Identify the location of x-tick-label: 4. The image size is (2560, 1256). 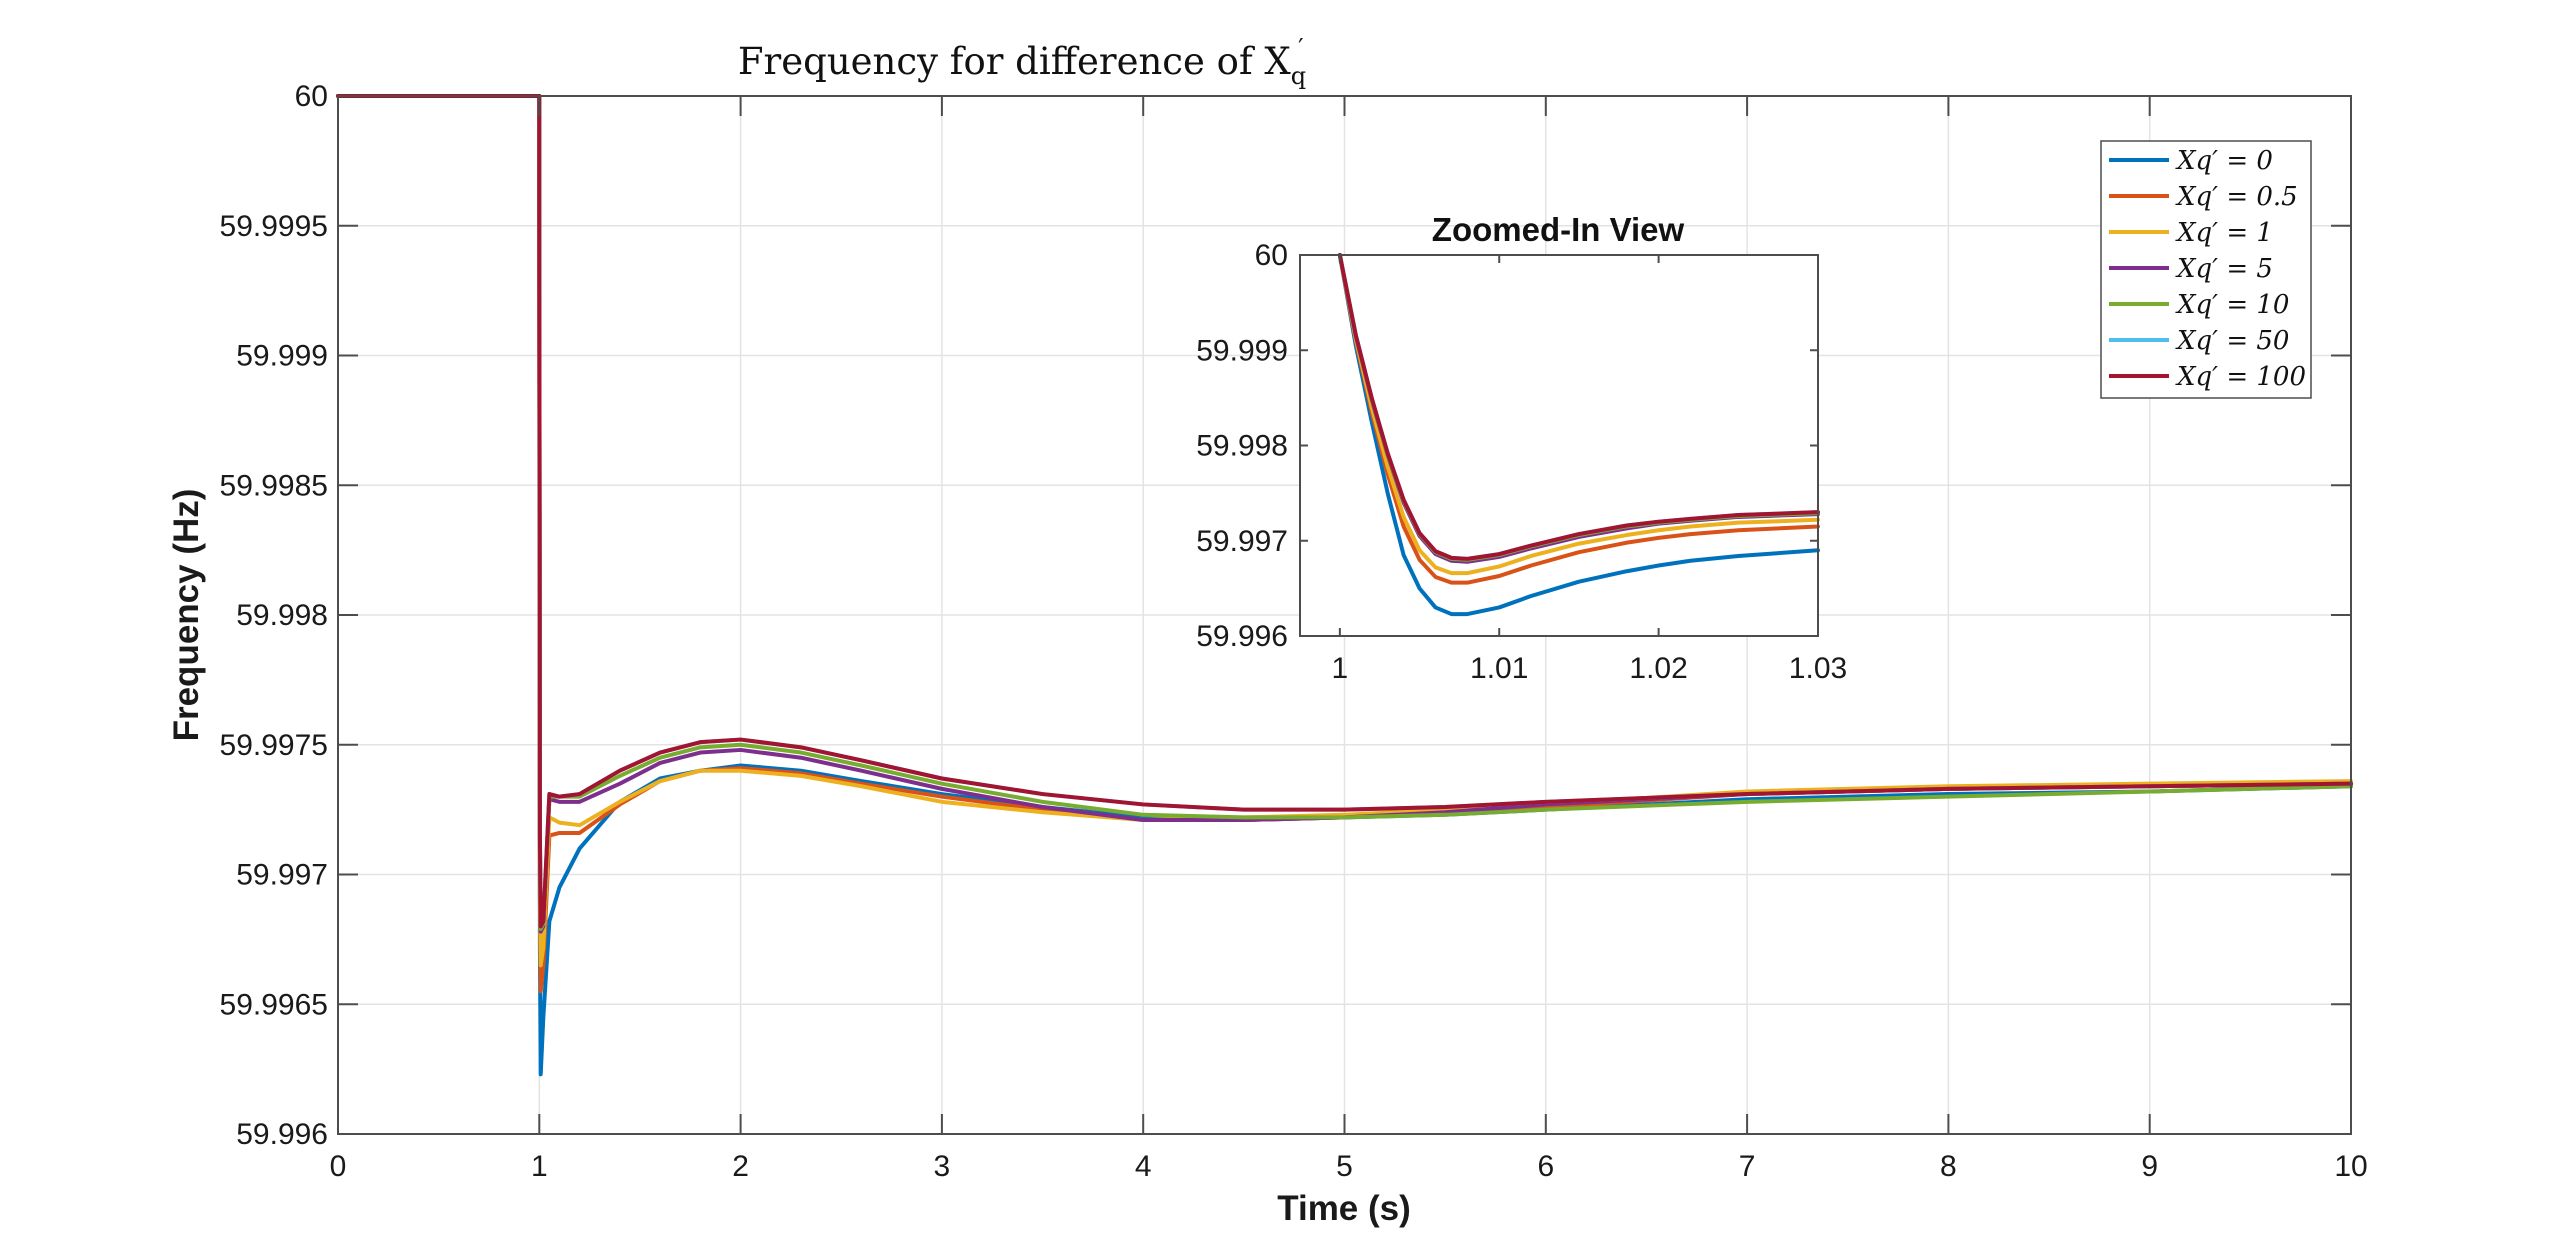
(1143, 1166).